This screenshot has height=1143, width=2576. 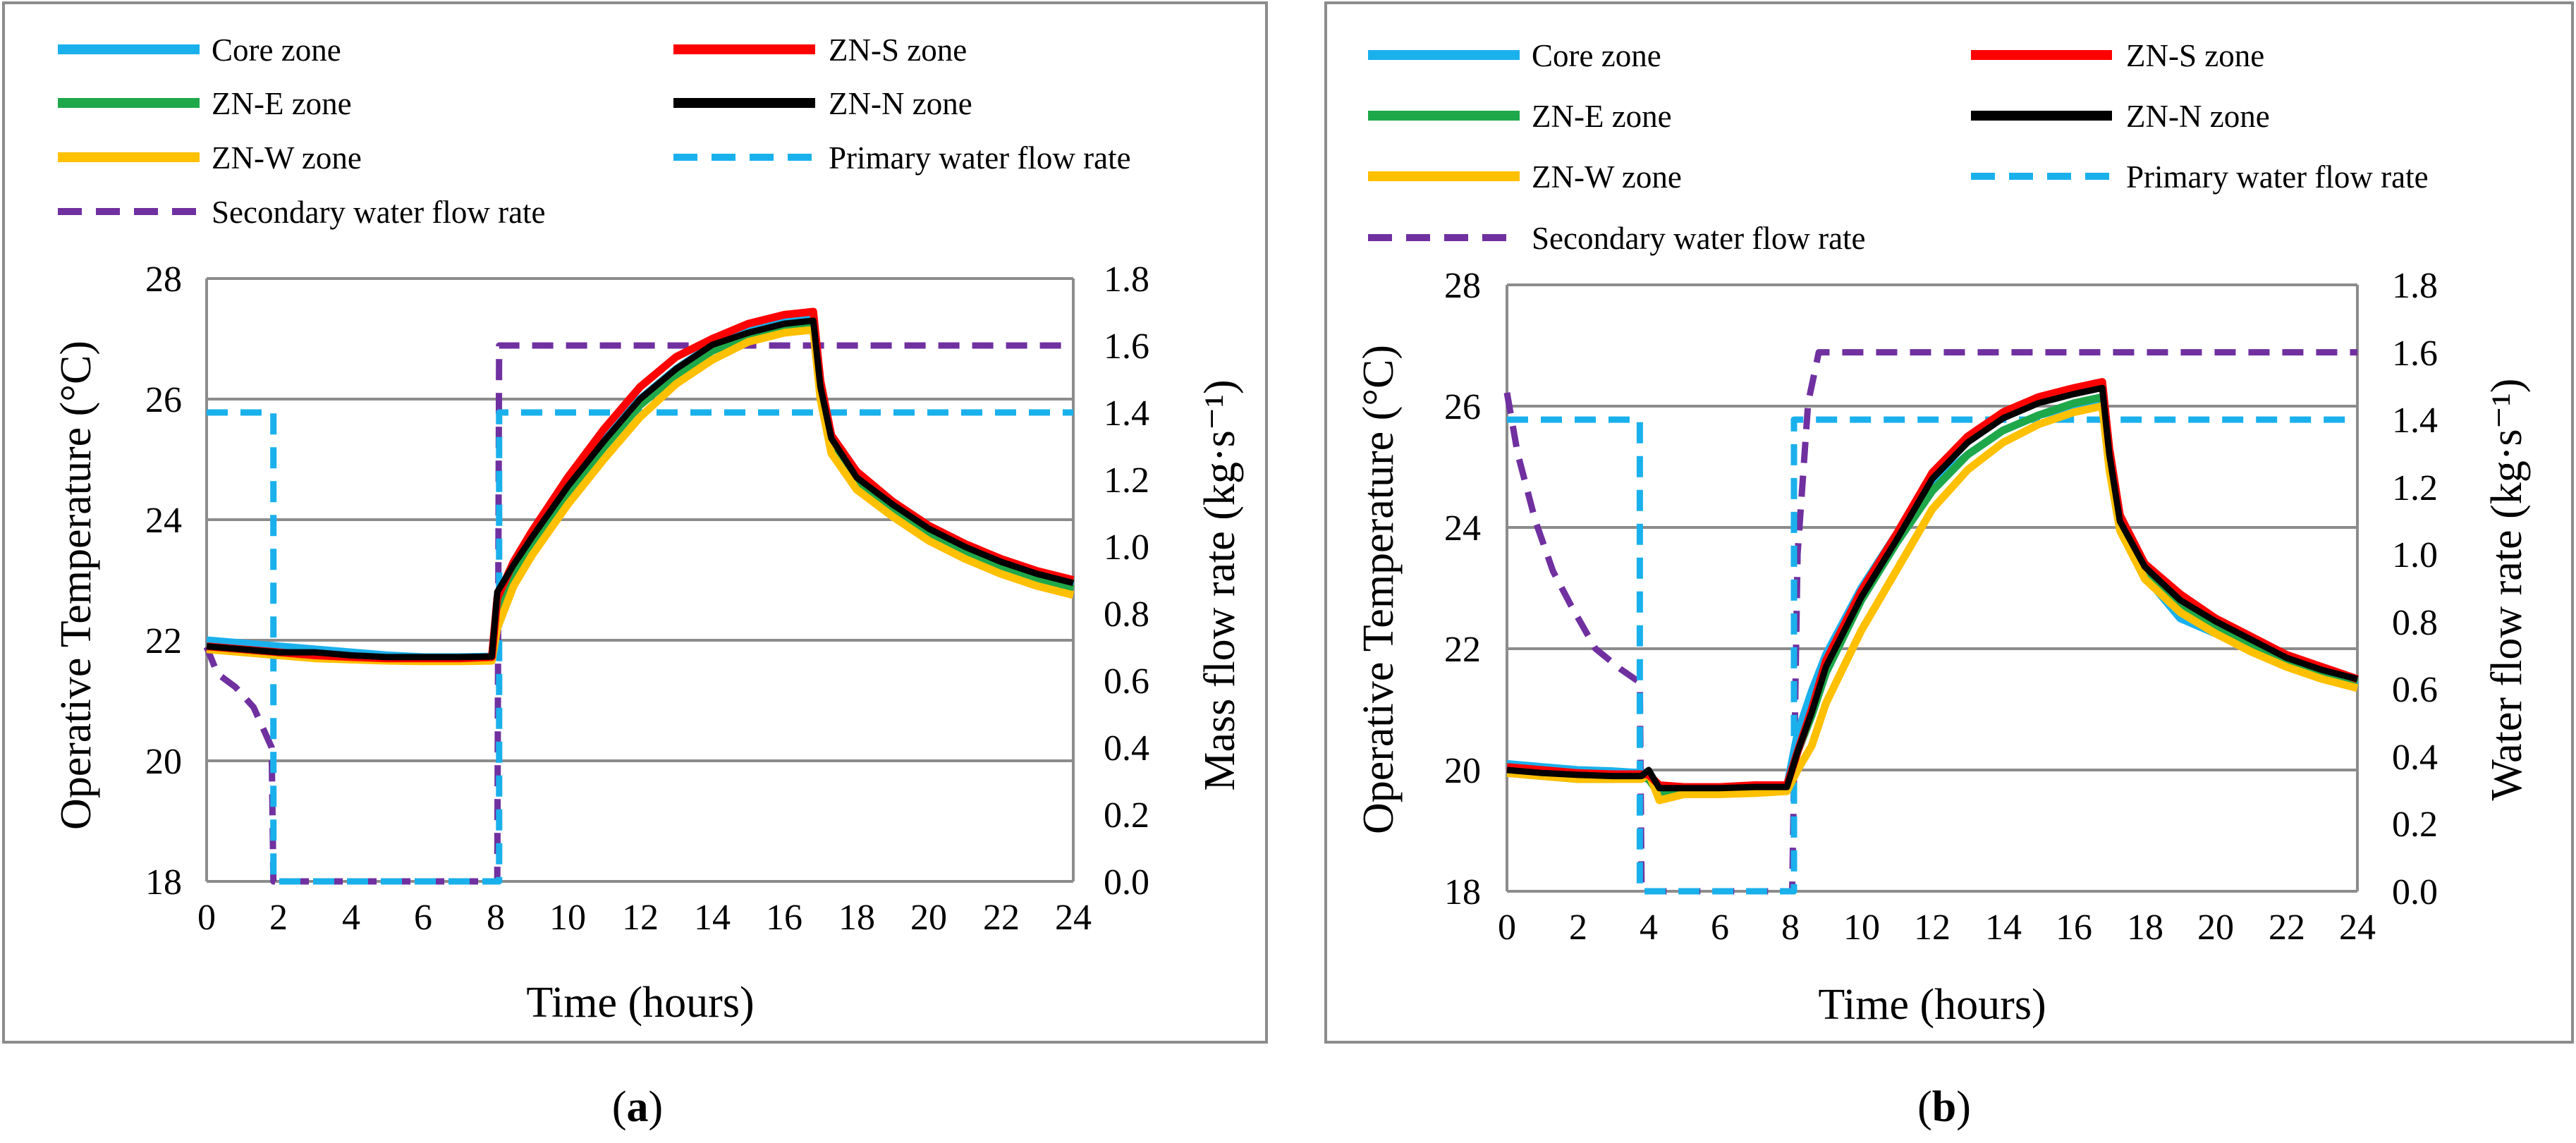 What do you see at coordinates (784, 918) in the screenshot?
I see `x-tick-label: 16` at bounding box center [784, 918].